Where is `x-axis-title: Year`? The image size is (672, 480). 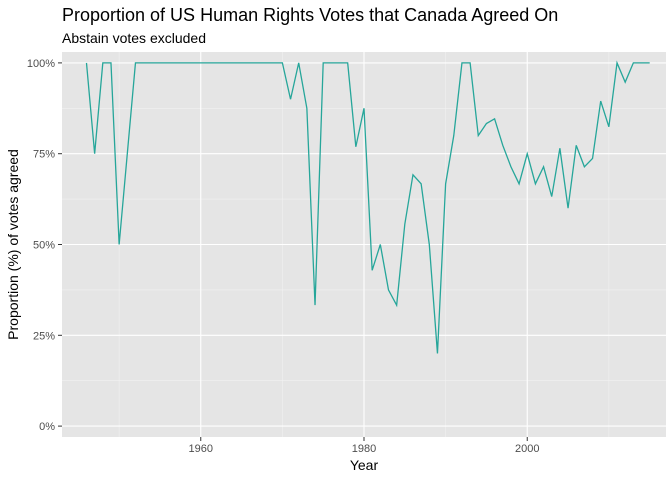 x-axis-title: Year is located at coordinates (364, 465).